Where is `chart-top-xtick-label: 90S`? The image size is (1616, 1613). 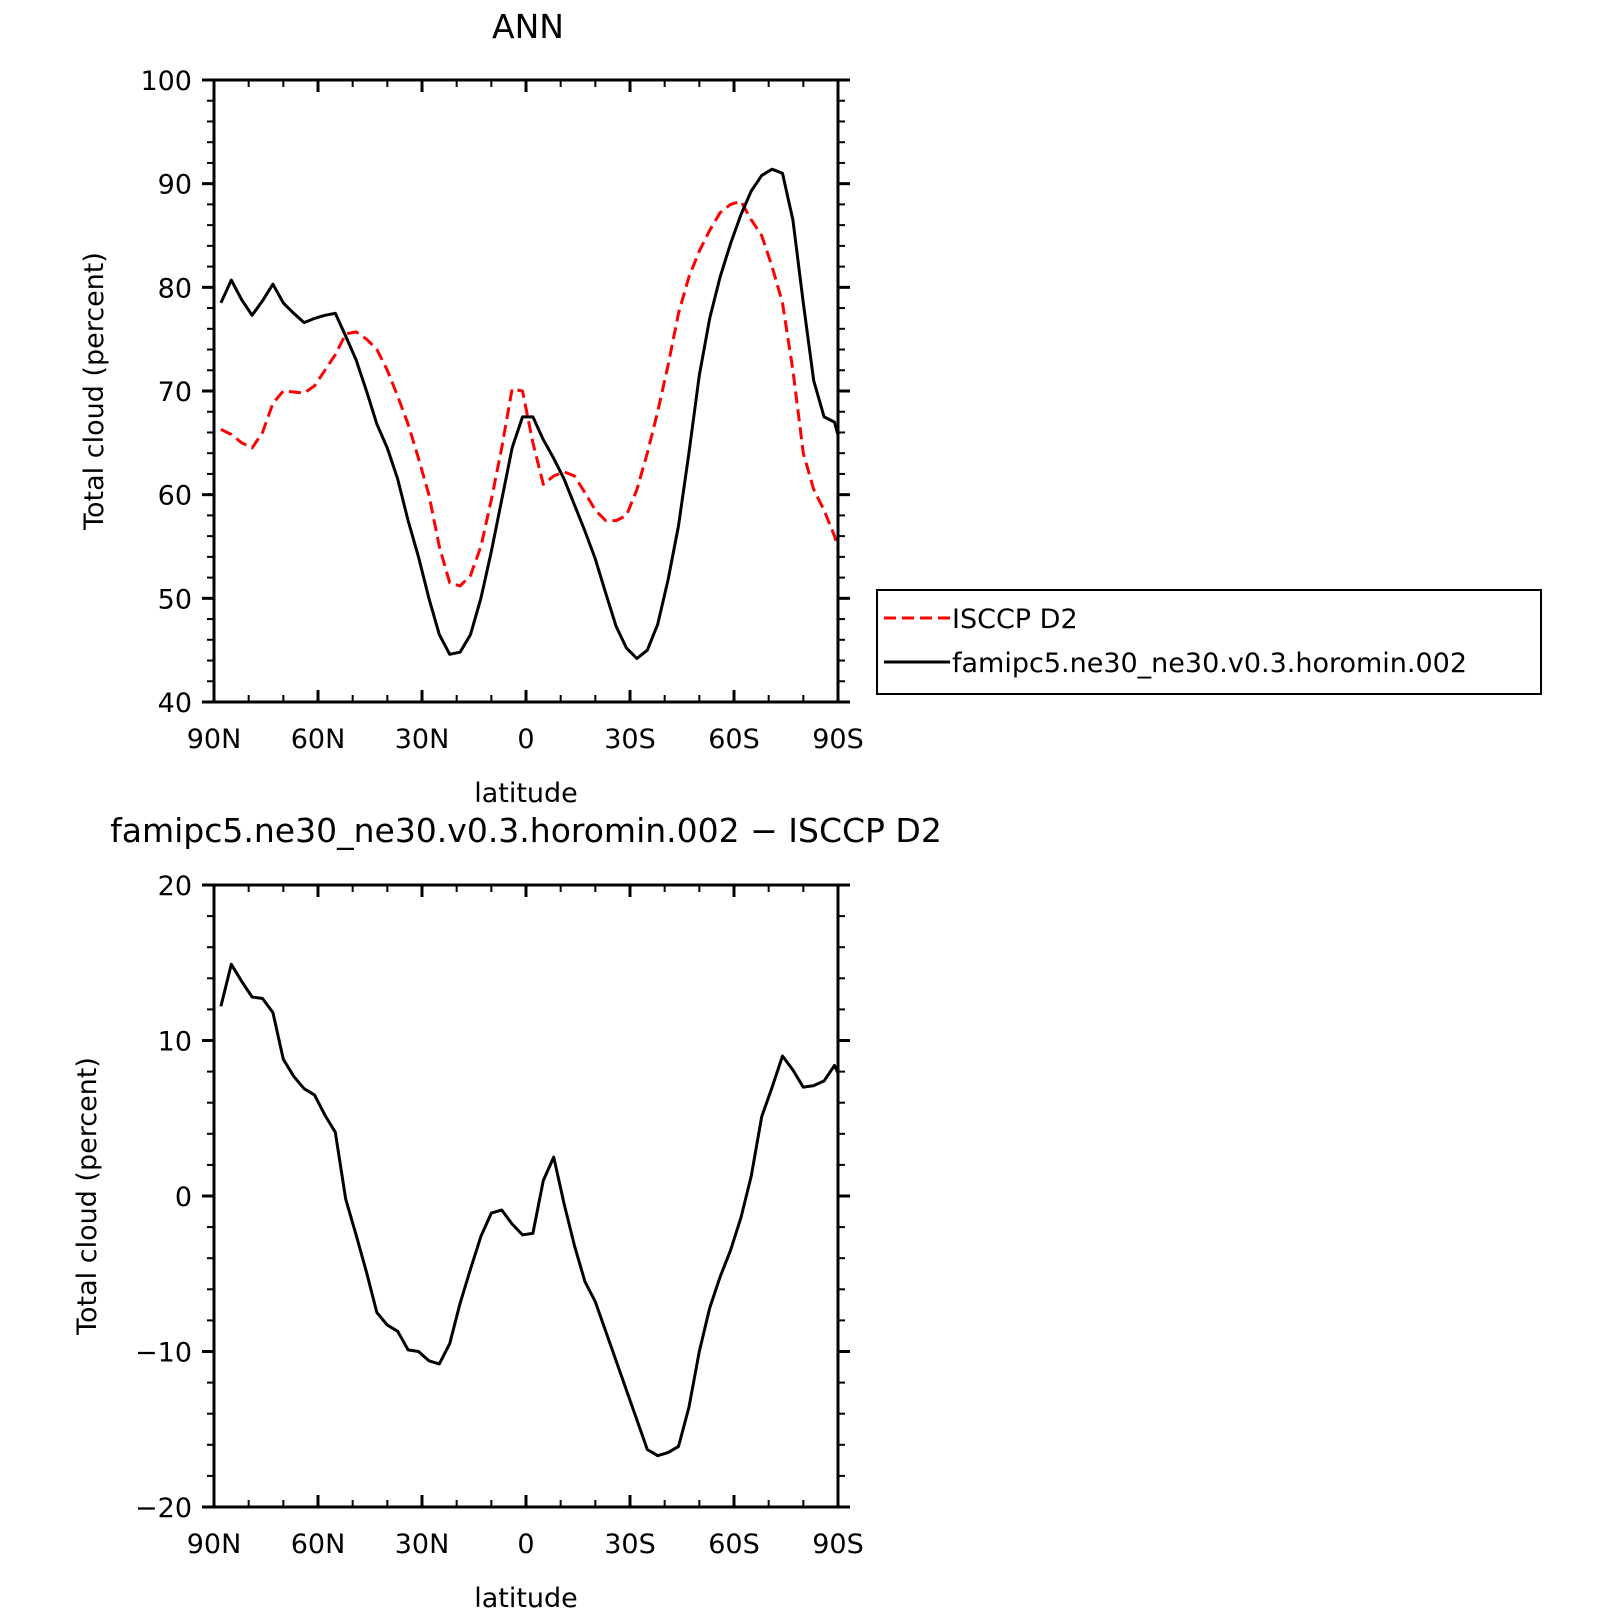
chart-top-xtick-label: 90S is located at coordinates (838, 739).